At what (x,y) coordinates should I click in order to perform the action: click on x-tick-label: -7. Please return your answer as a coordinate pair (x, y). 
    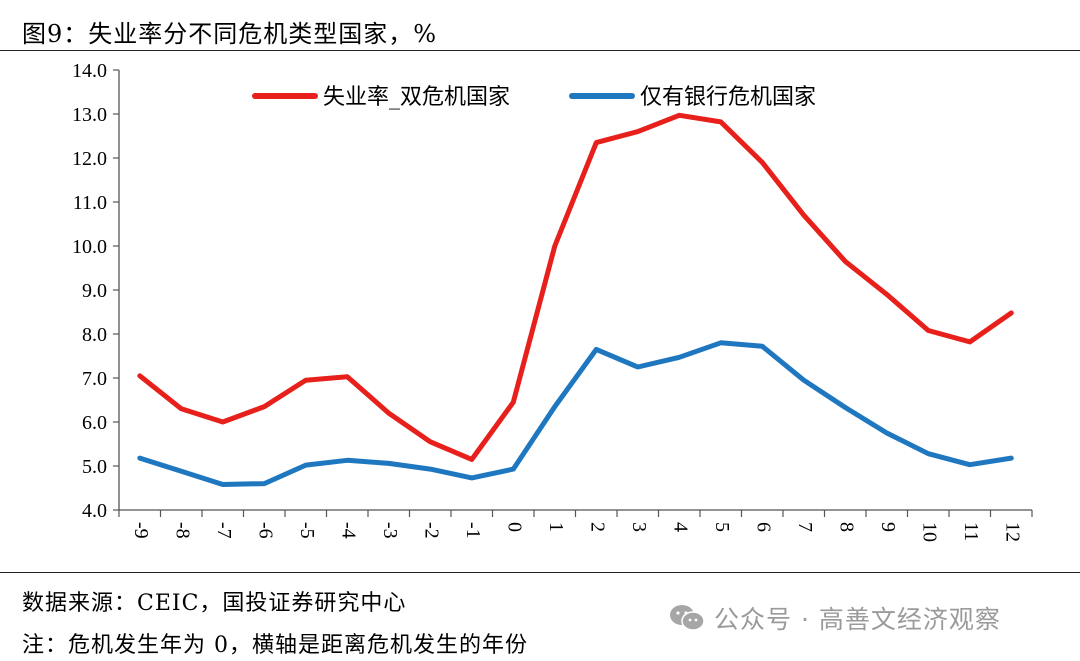
    Looking at the image, I should click on (224, 530).